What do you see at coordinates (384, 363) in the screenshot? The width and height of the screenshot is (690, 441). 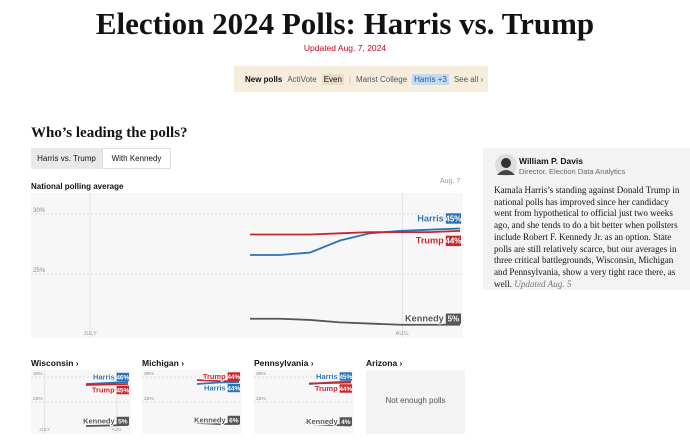 I see `state-title: Arizona ›` at bounding box center [384, 363].